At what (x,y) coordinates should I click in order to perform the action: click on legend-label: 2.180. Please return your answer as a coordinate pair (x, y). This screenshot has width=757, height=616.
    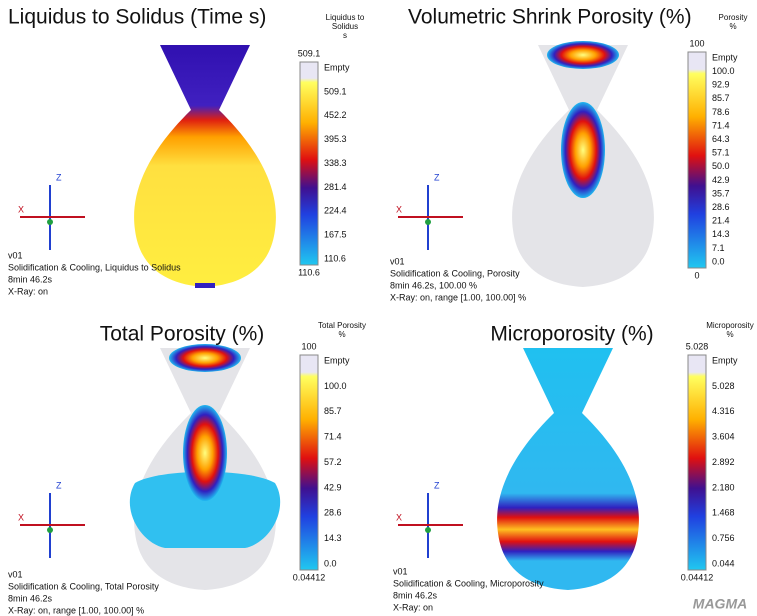
    Looking at the image, I should click on (723, 487).